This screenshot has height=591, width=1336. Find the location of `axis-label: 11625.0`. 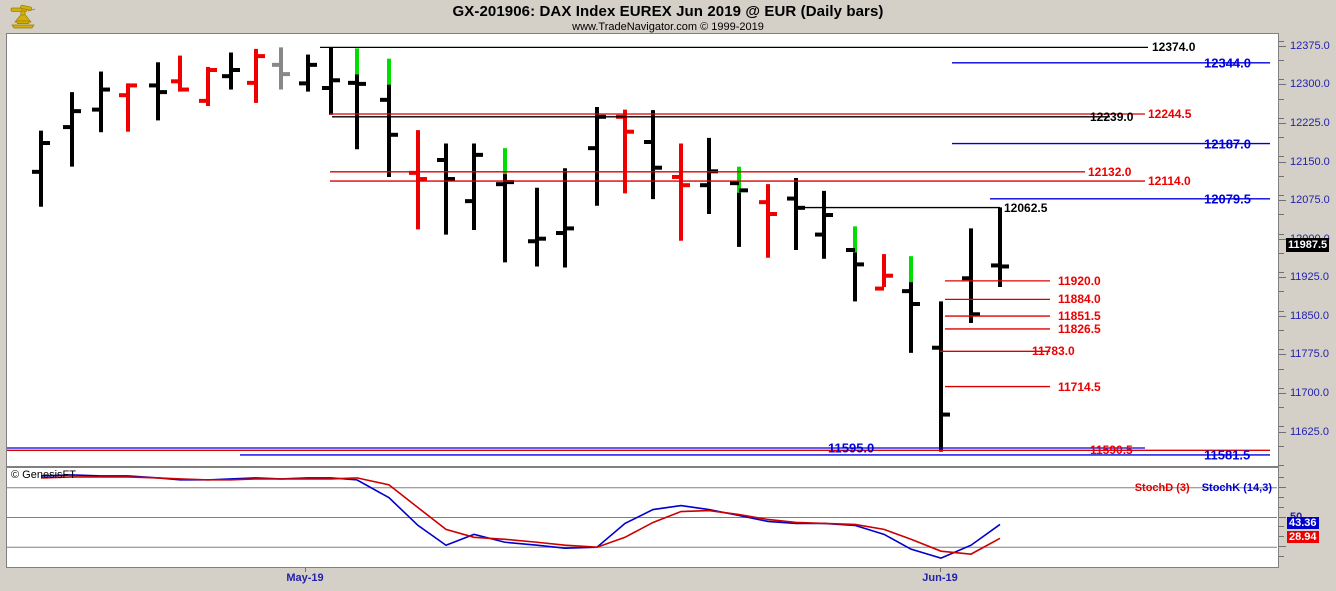

axis-label: 11625.0 is located at coordinates (1309, 431).